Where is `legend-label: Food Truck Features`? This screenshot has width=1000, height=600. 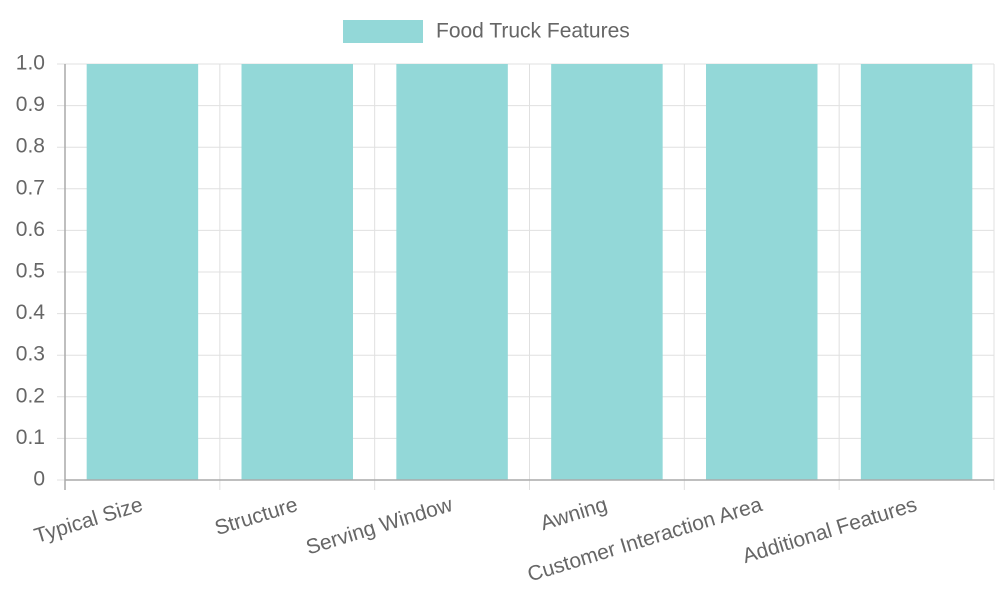
legend-label: Food Truck Features is located at coordinates (533, 31).